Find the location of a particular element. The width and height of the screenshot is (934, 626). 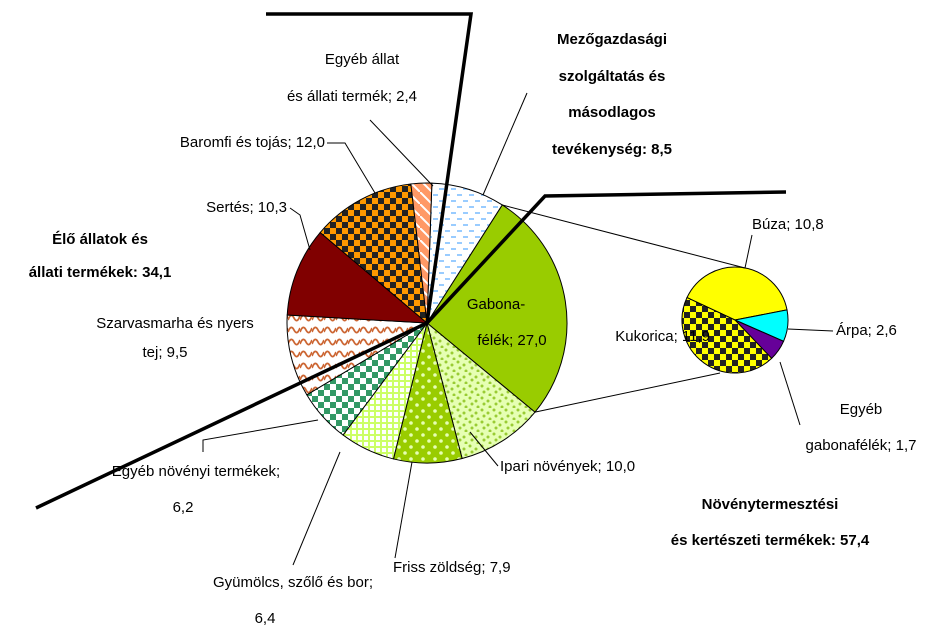

data-label: Ipari növények; 10,0 is located at coordinates (567, 466).